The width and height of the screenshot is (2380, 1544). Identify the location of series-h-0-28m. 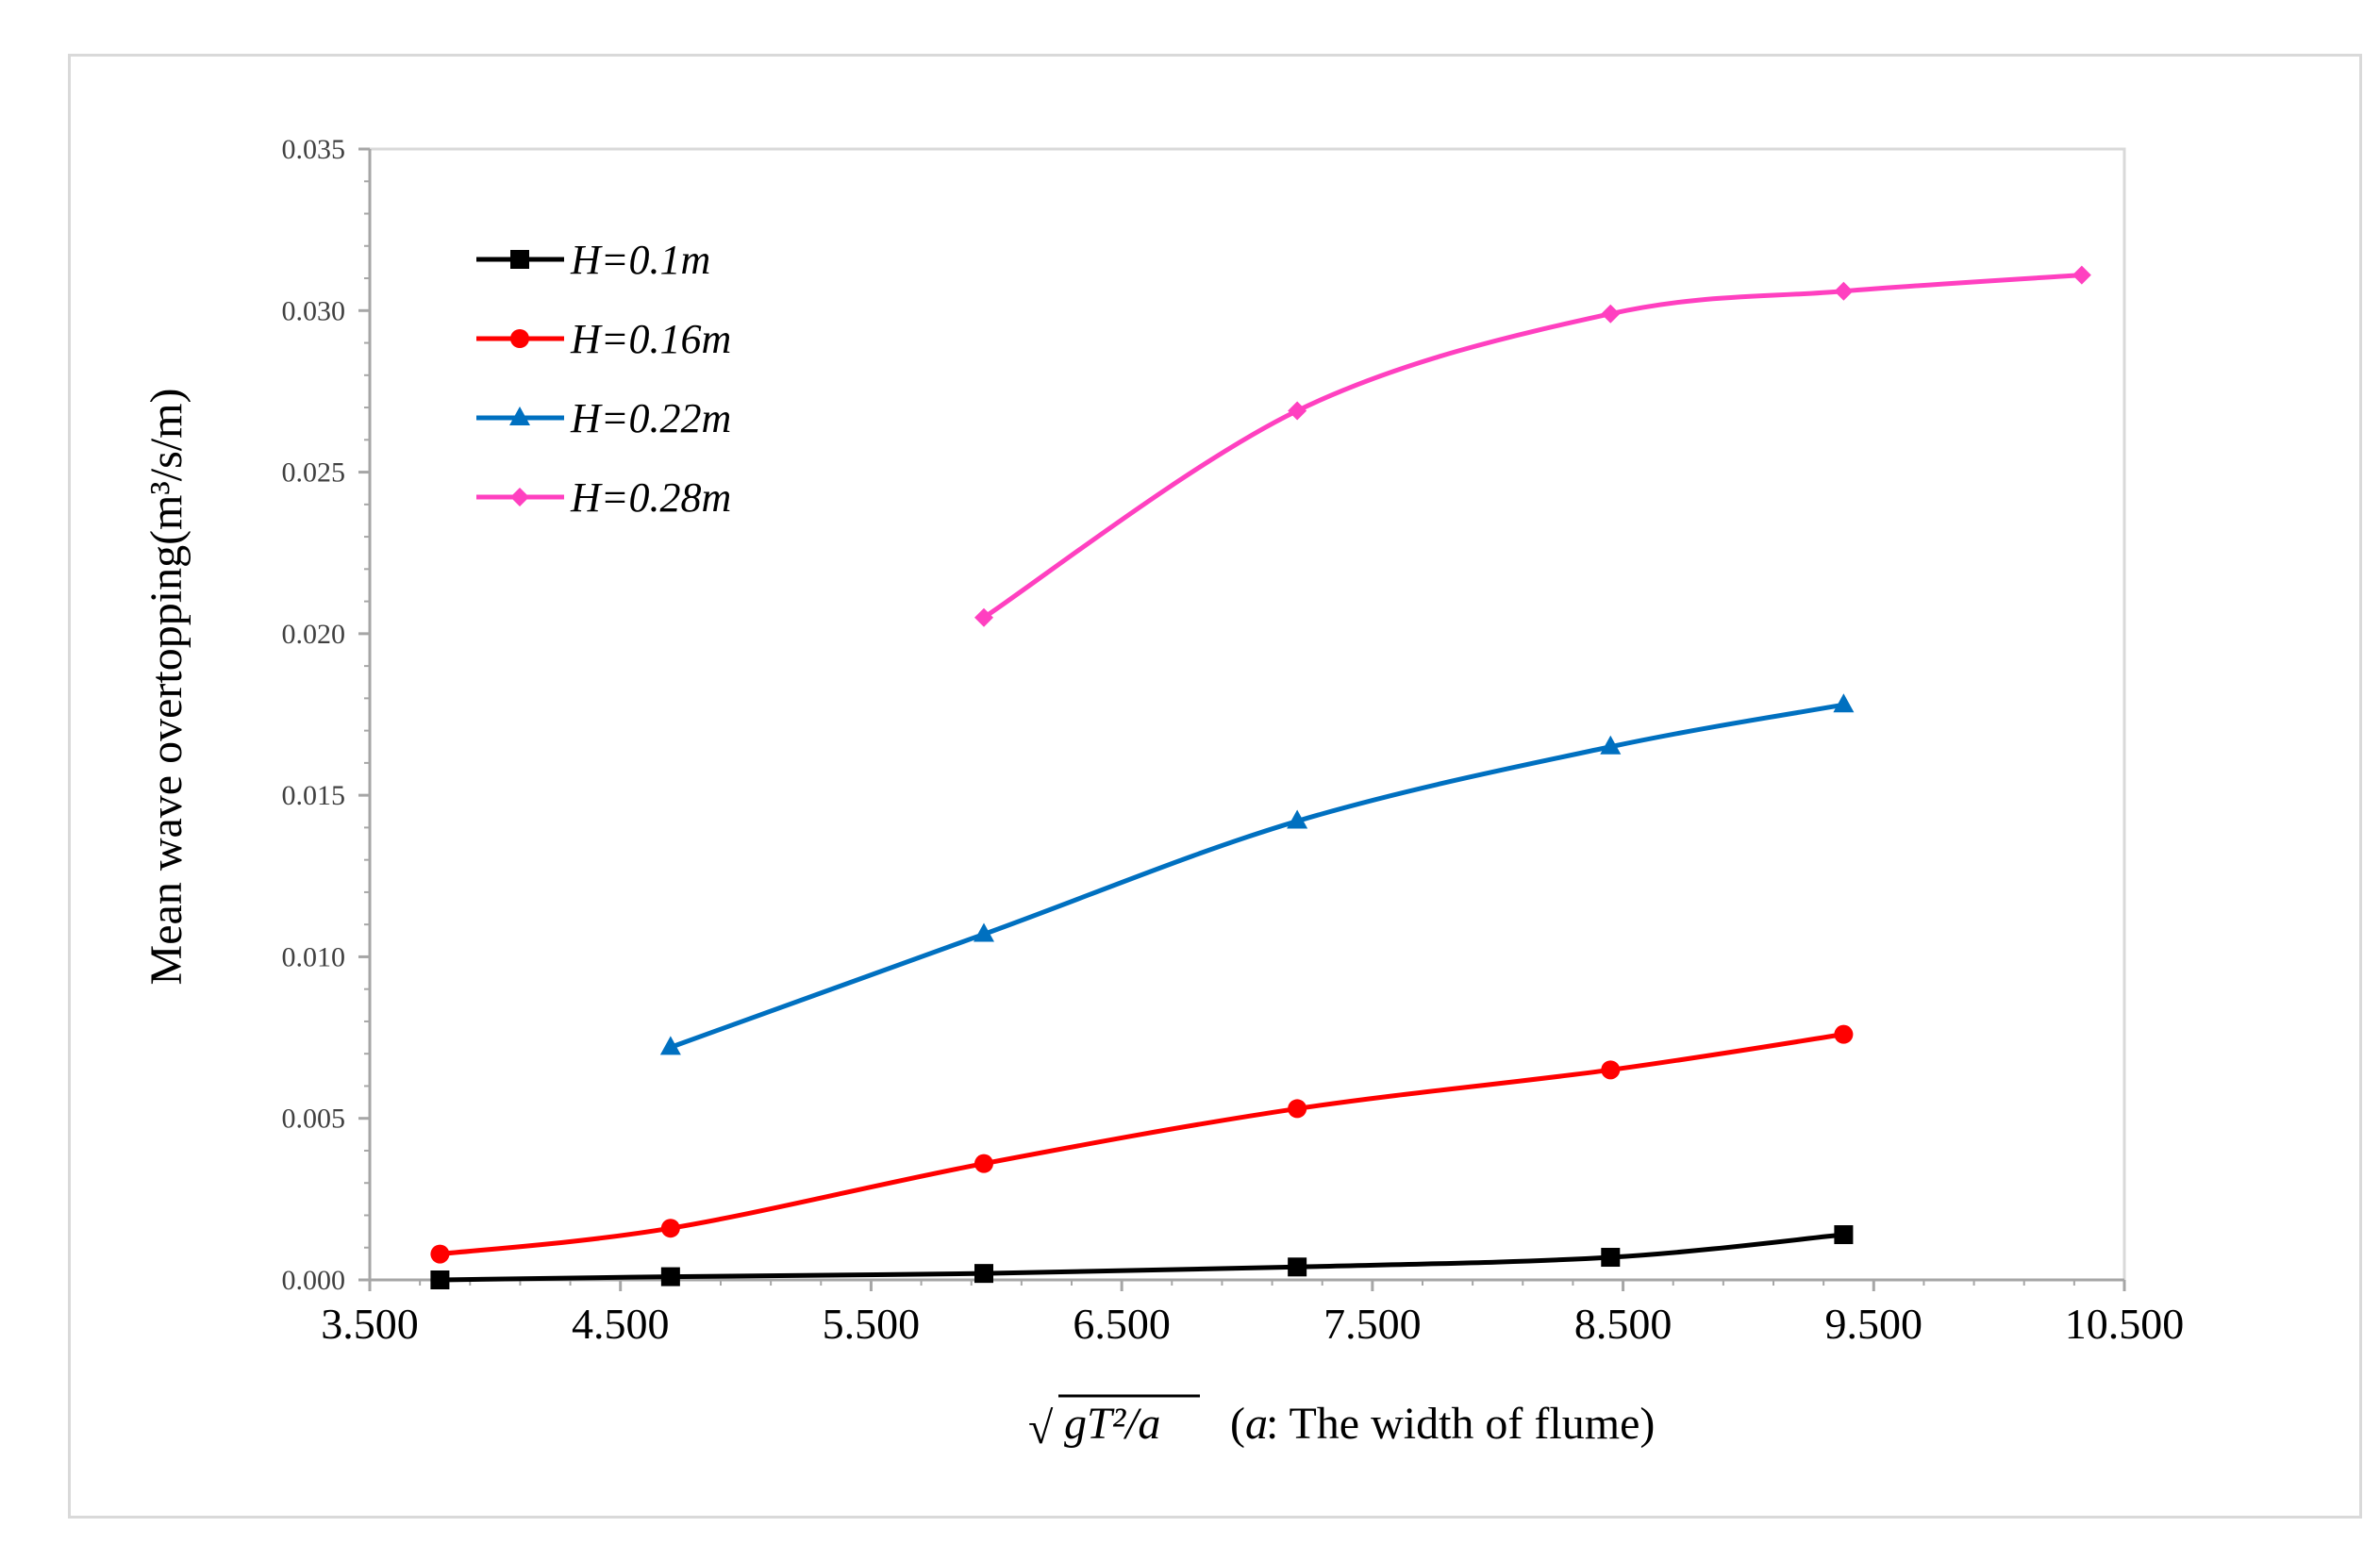
(1532, 446).